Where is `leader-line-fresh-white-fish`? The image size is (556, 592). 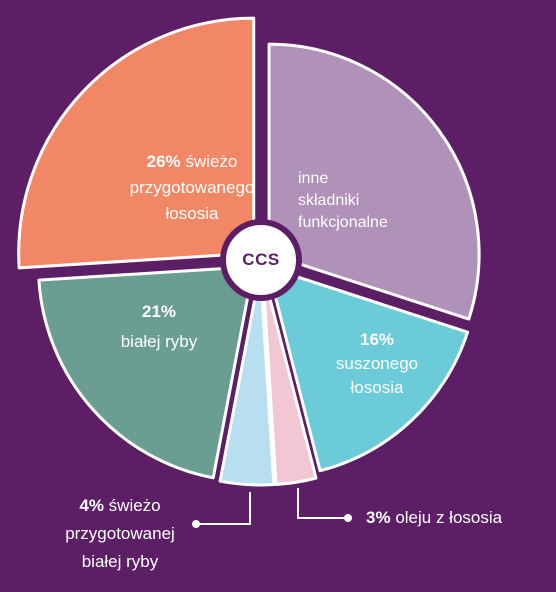
leader-line-fresh-white-fish is located at coordinates (223, 508).